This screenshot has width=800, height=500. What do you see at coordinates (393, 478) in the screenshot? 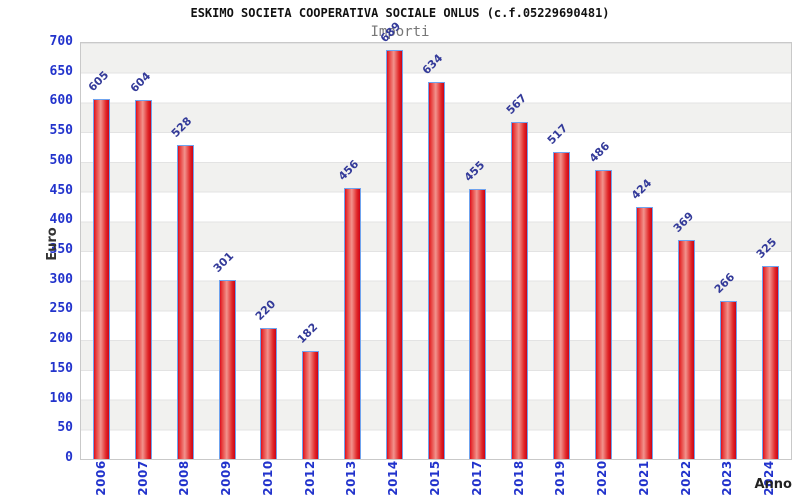
I see `x-tick-label: 2014` at bounding box center [393, 478].